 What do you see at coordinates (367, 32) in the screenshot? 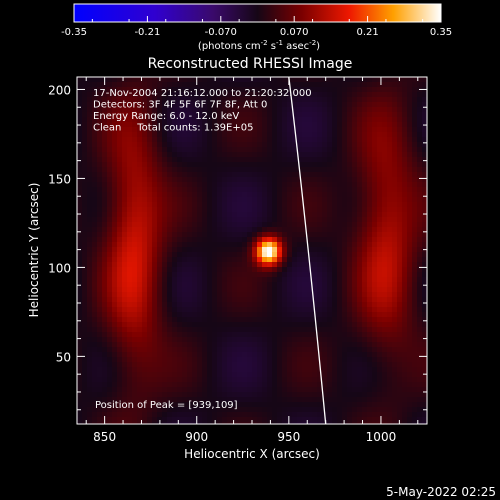
I see `colorbar-tick-label: 0.21` at bounding box center [367, 32].